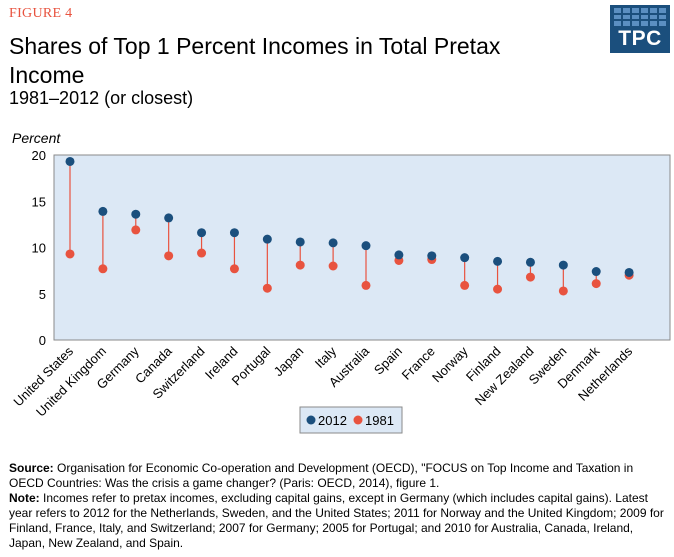 This screenshot has height=557, width=674. What do you see at coordinates (101, 98) in the screenshot?
I see `chart-subtitle: 1981–2012 (or closest)` at bounding box center [101, 98].